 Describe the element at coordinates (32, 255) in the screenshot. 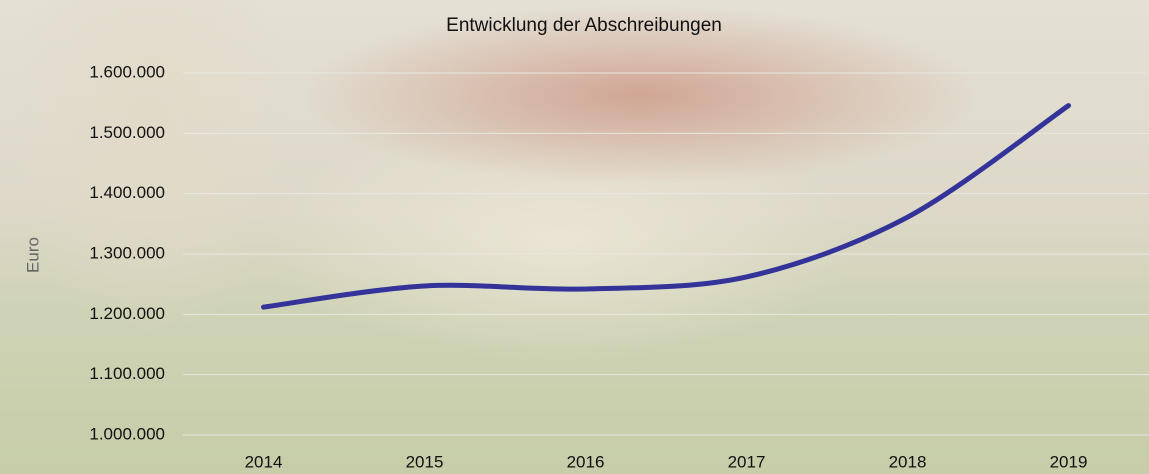

I see `y-axis-label: Euro` at that location.